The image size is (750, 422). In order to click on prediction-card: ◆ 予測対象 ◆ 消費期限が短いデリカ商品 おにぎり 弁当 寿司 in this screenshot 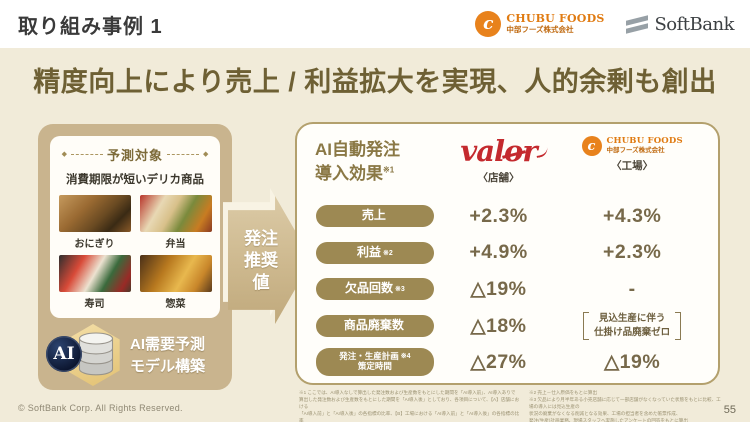, I will do `click(135, 227)`.